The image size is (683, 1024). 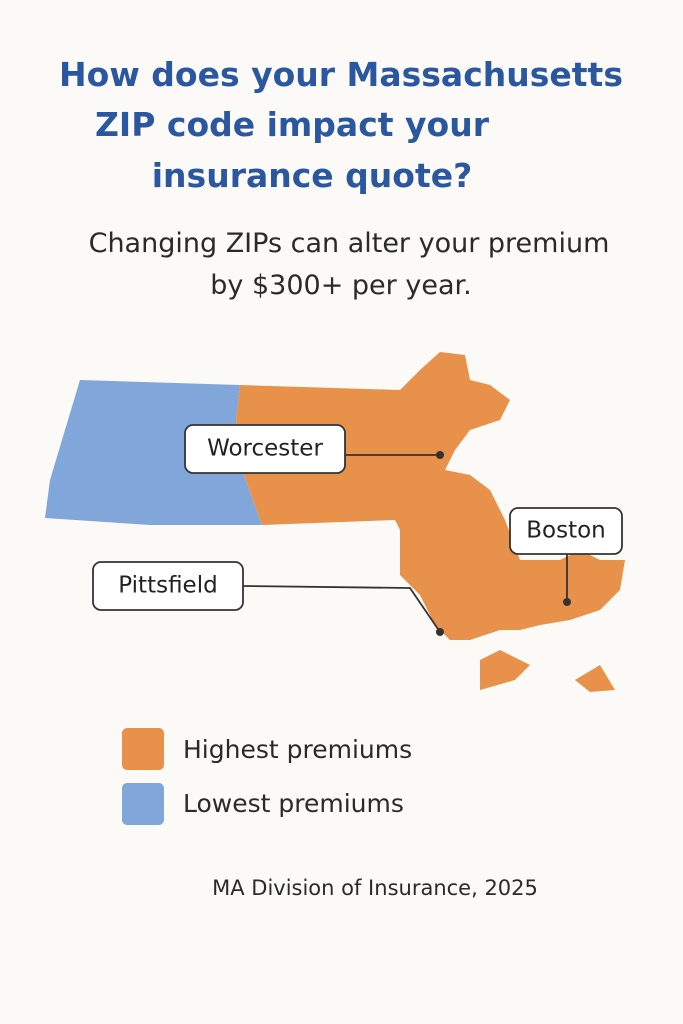 I want to click on title-line: How does your Massachusetts, so click(x=341, y=74).